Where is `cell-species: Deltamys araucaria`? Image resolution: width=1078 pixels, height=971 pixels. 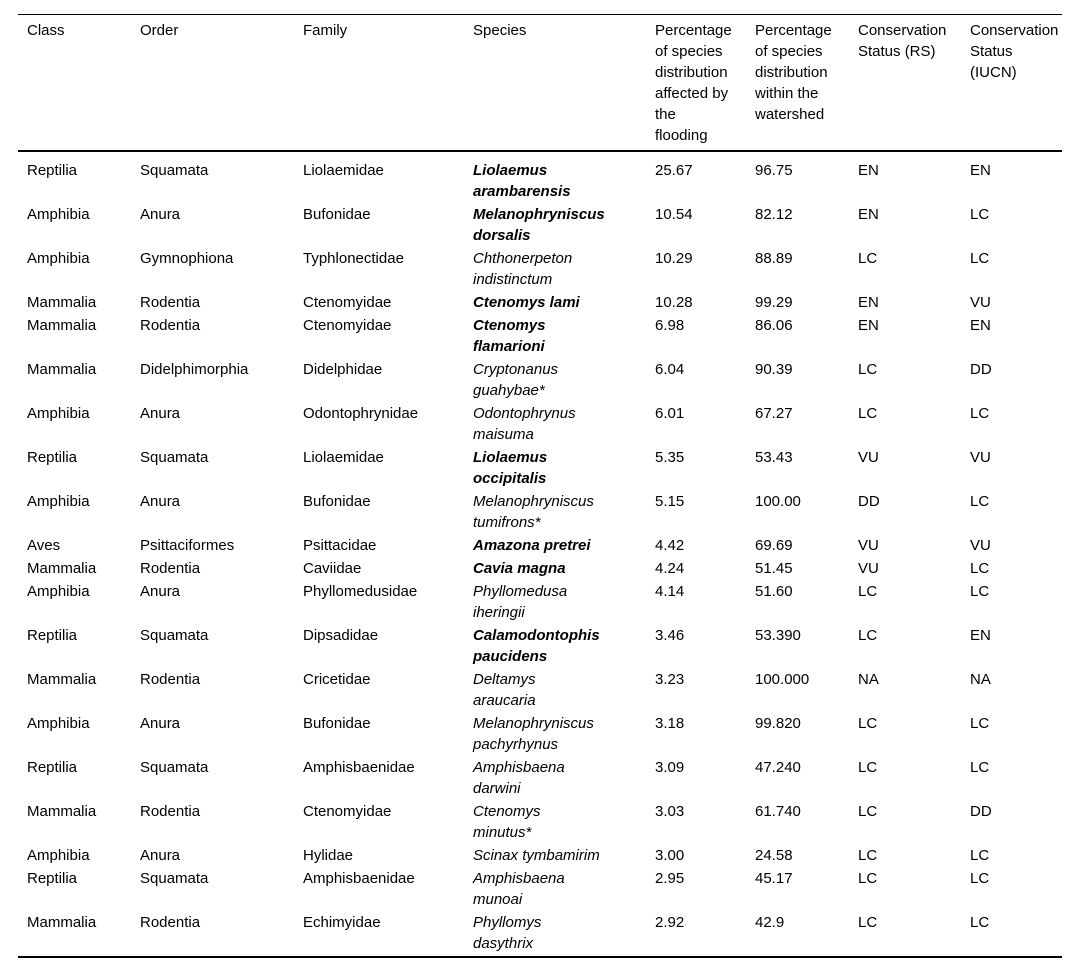 cell-species: Deltamys araucaria is located at coordinates (504, 690).